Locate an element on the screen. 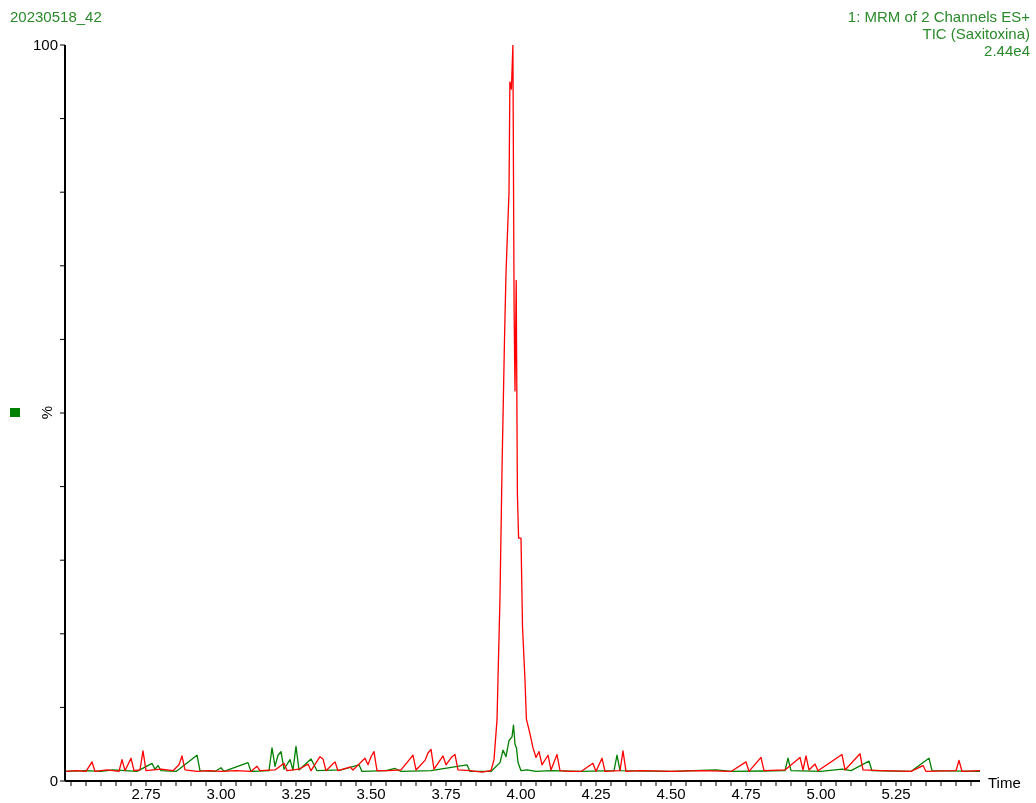  x-axis-title: Time is located at coordinates (1004, 782).